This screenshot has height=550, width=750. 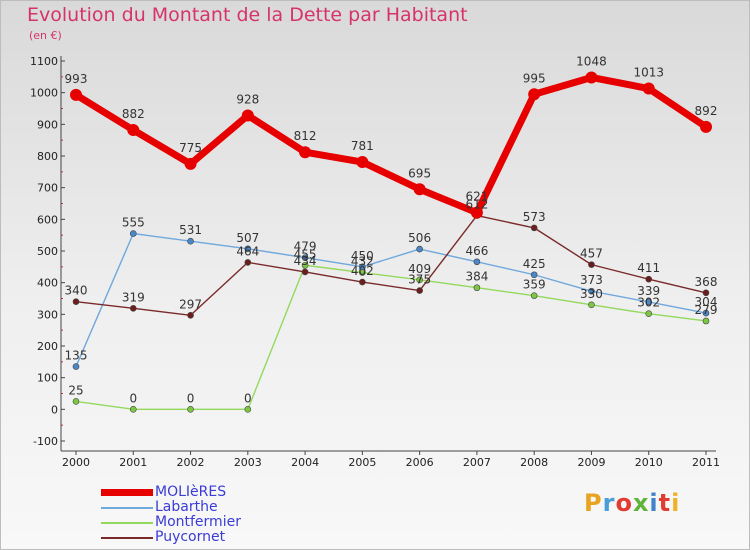 I want to click on data-label: 373, so click(x=591, y=280).